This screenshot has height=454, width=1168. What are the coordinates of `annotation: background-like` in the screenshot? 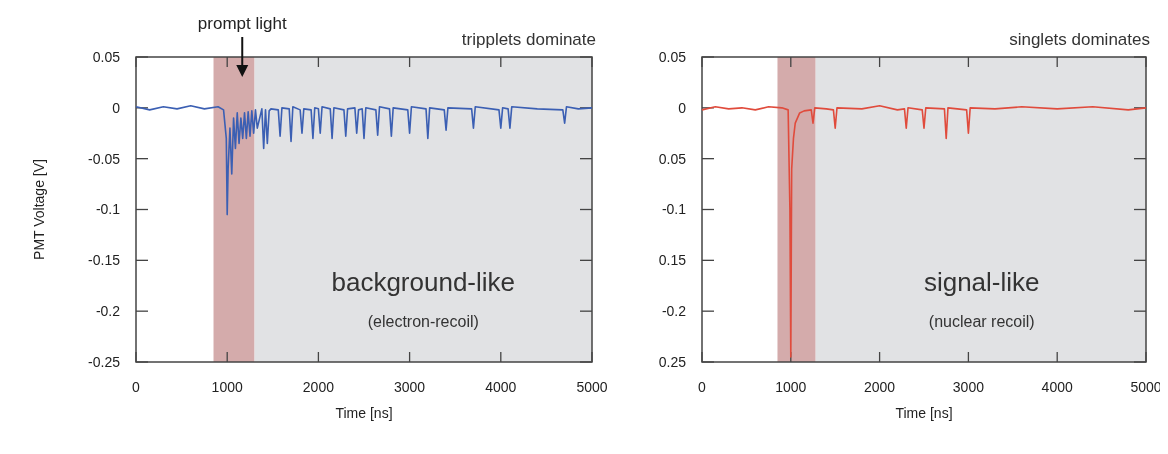 It's located at (423, 281).